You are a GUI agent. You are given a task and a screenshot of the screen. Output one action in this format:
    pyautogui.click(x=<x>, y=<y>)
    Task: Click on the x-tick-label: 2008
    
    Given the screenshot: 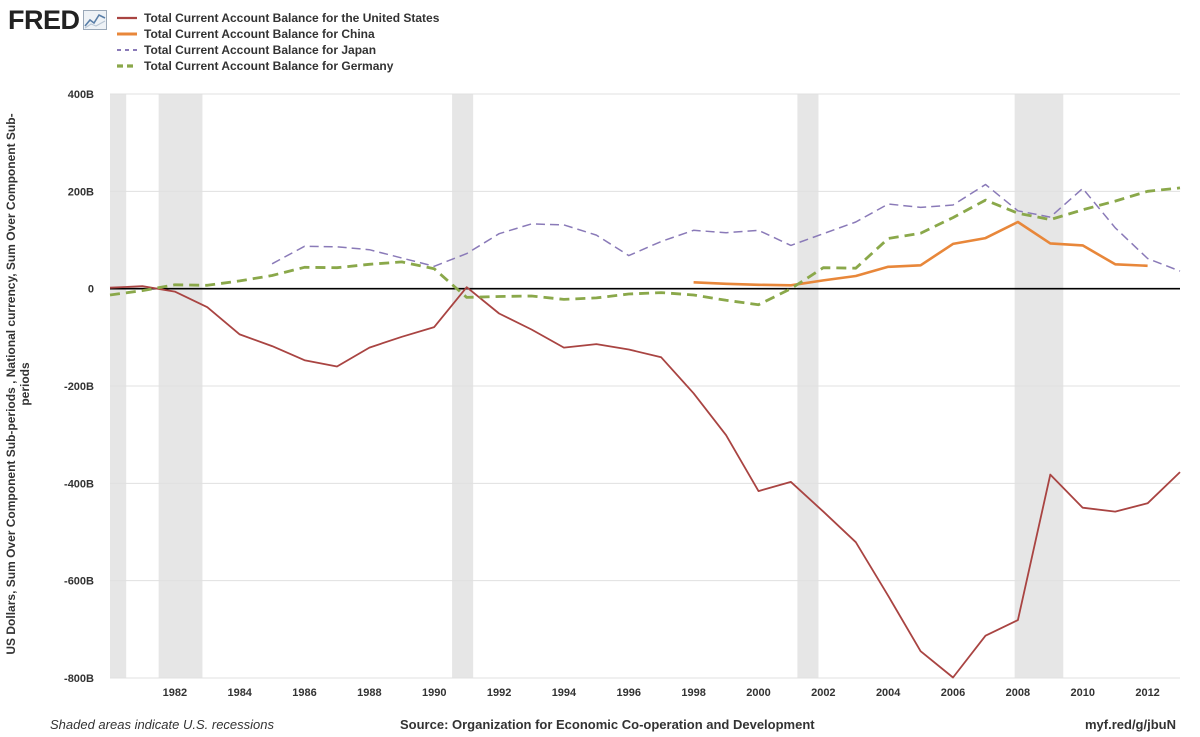 What is the action you would take?
    pyautogui.click(x=1018, y=693)
    